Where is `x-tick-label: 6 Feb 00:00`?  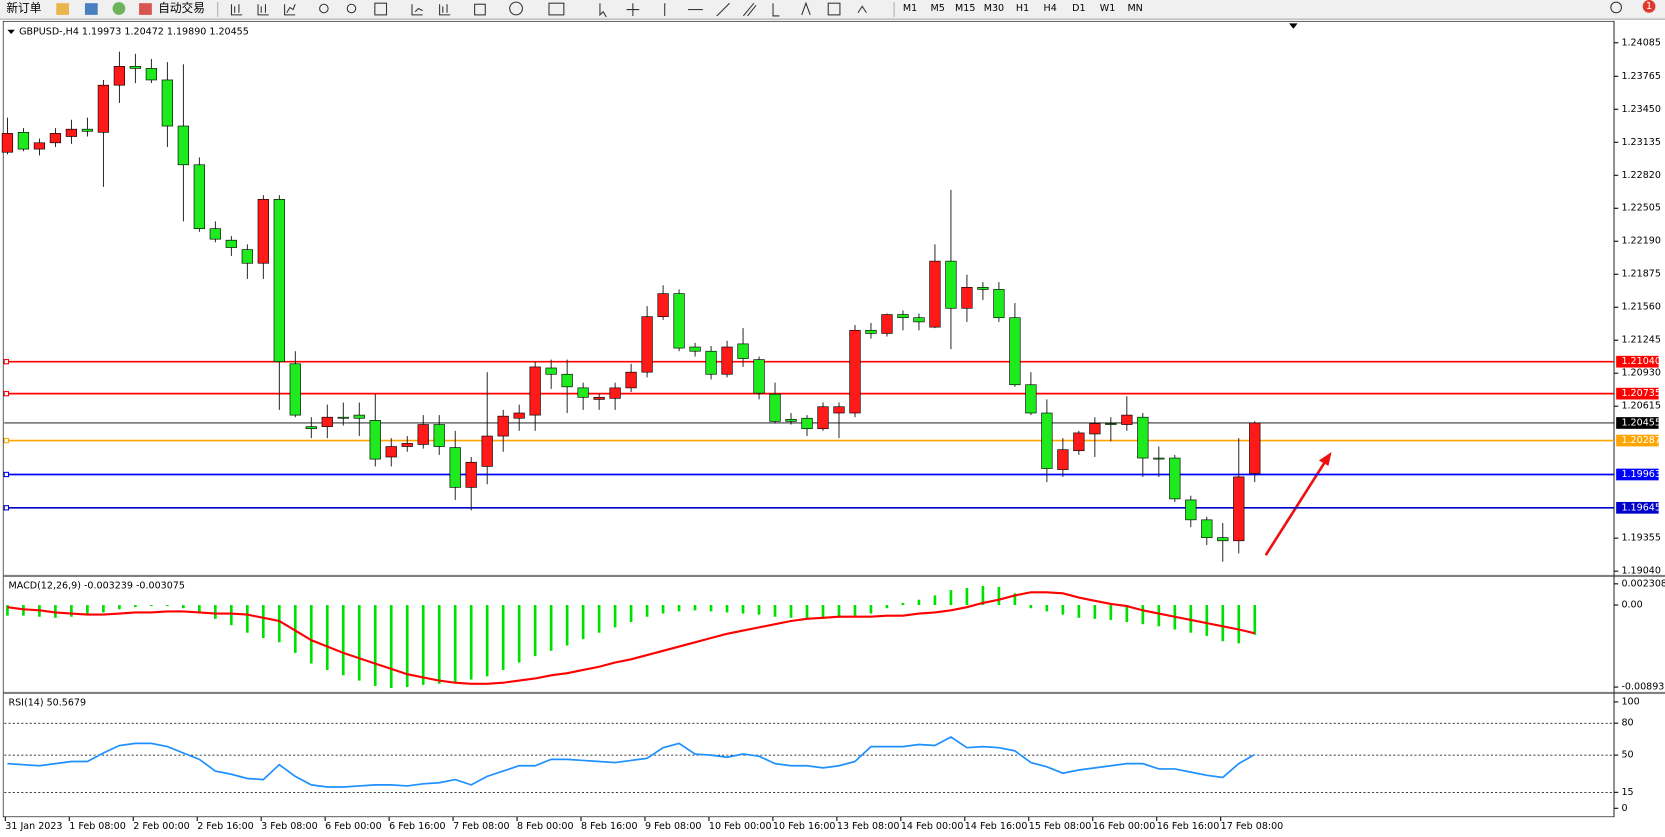
x-tick-label: 6 Feb 00:00 is located at coordinates (353, 826).